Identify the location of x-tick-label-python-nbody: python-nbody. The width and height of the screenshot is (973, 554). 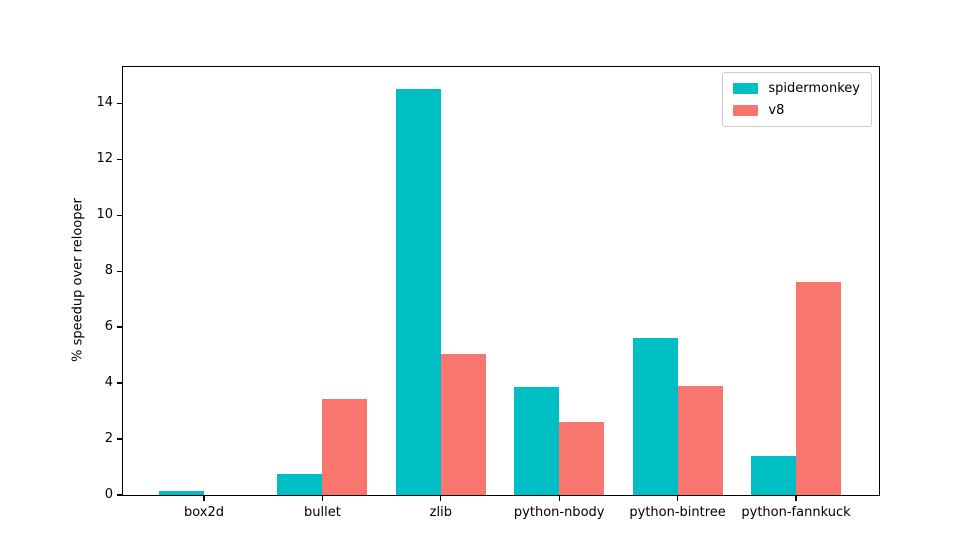
(559, 512).